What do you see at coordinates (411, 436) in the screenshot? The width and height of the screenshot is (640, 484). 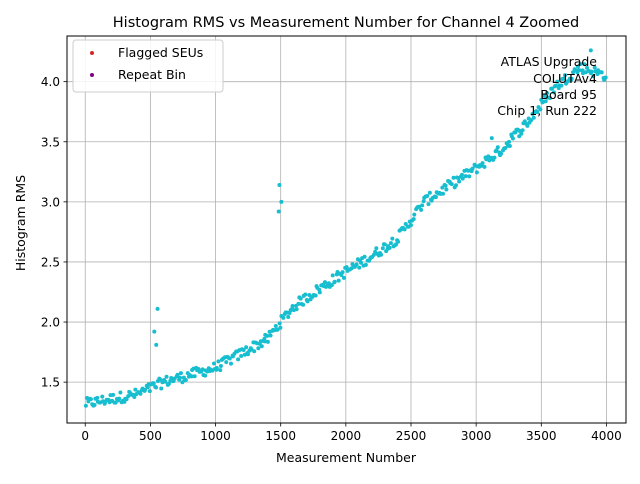 I see `x-tick-label: 2500` at bounding box center [411, 436].